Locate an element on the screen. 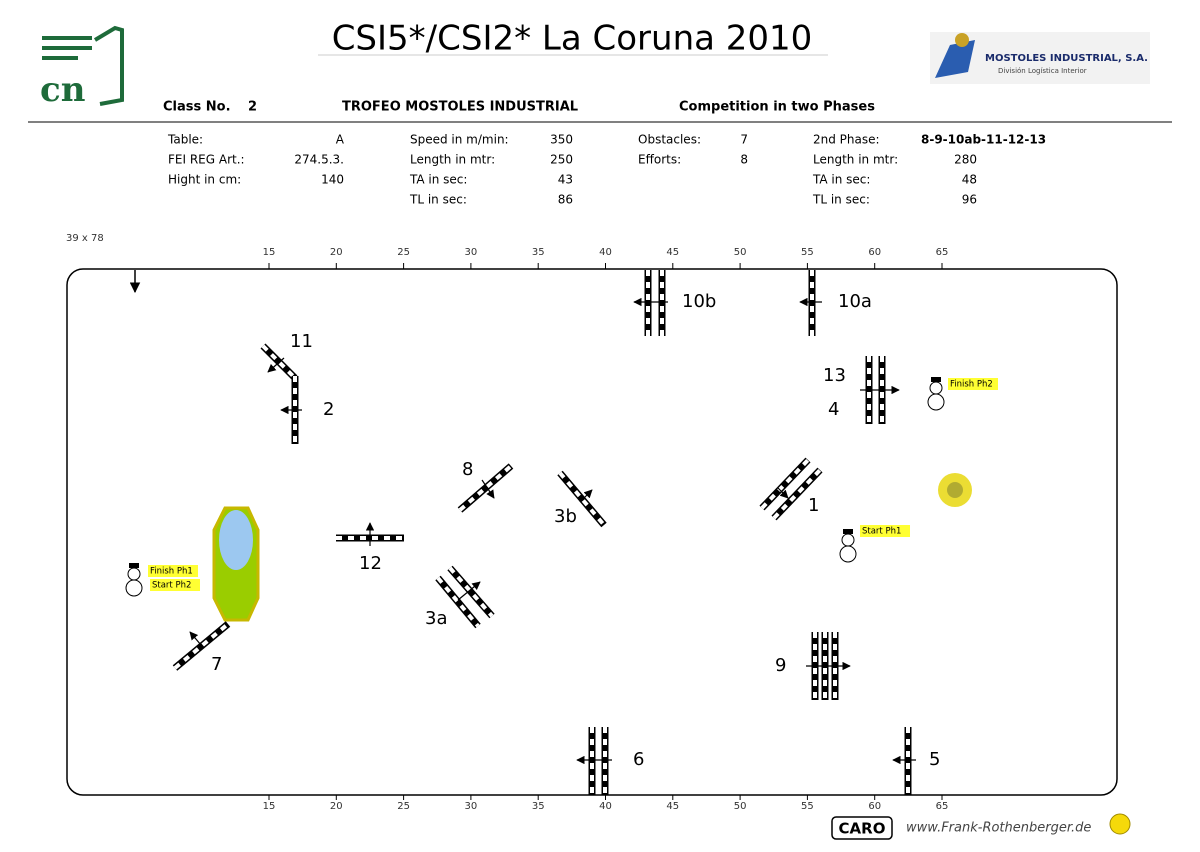 This screenshot has width=1200, height=852. obstacle-number: 10a is located at coordinates (855, 301).